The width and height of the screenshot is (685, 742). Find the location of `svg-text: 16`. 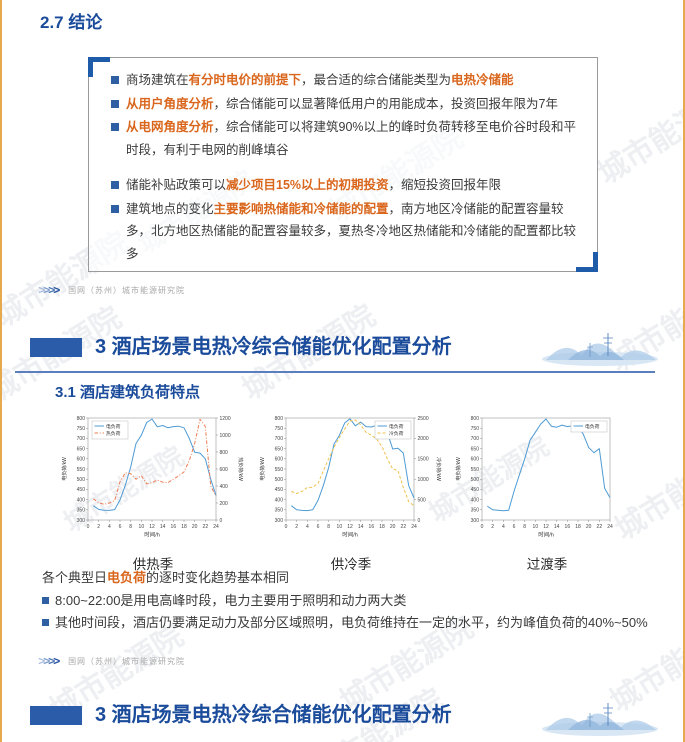

svg-text: 16 is located at coordinates (372, 527).